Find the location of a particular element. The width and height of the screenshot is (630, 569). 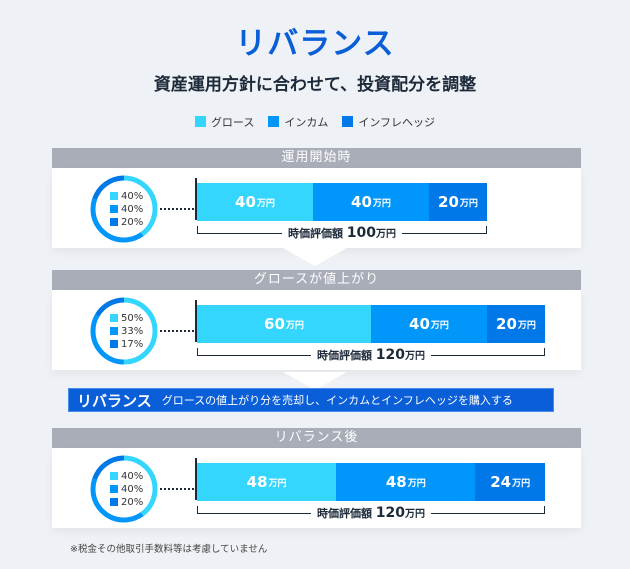

bar-segment: 24 万円 is located at coordinates (510, 482).